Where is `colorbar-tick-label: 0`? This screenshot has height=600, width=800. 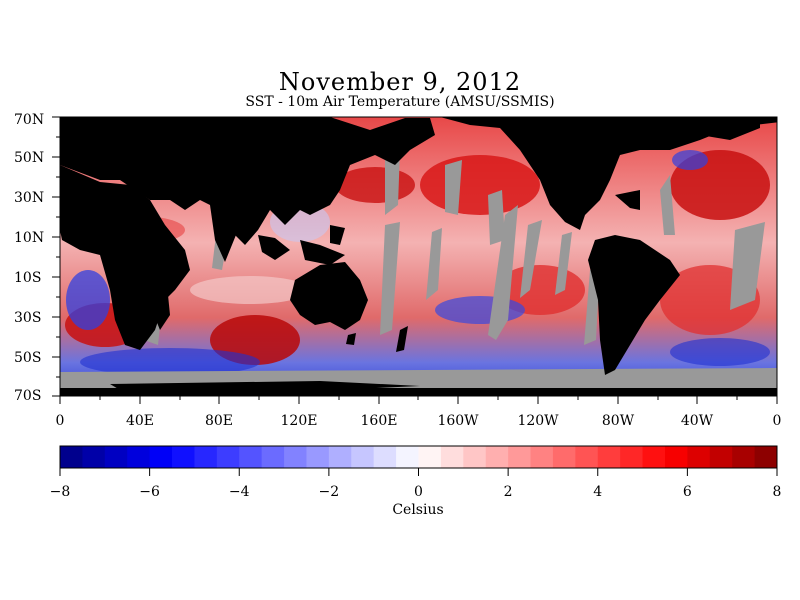 colorbar-tick-label: 0 is located at coordinates (418, 492).